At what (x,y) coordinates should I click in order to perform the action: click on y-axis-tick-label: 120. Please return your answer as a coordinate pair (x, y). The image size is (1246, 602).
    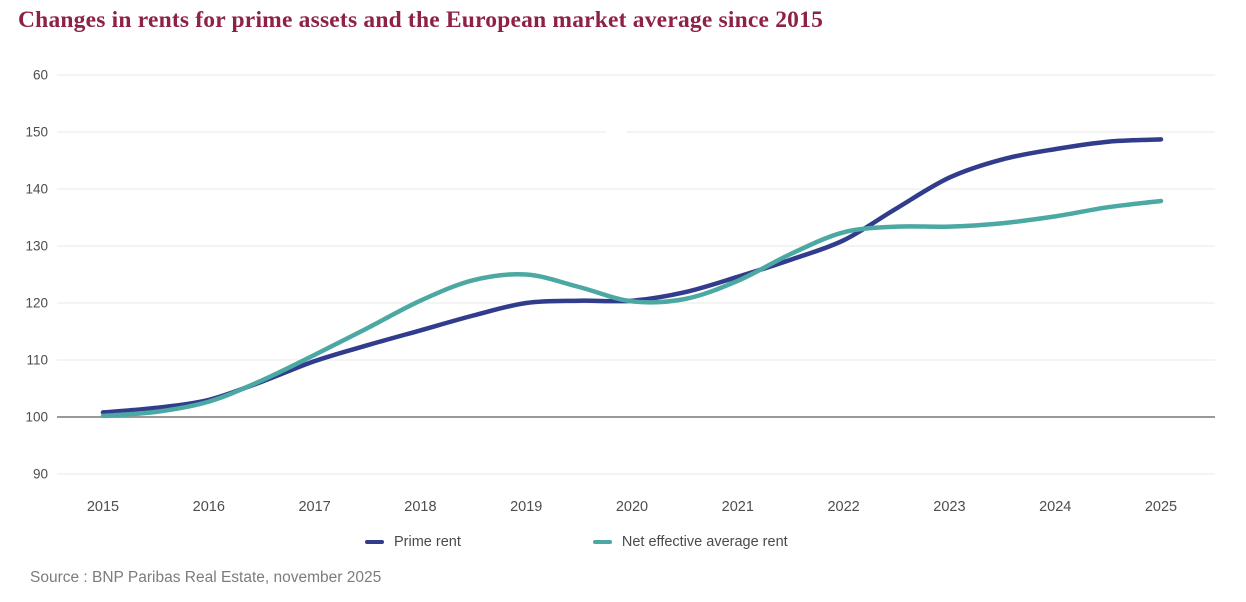
    Looking at the image, I should click on (36, 303).